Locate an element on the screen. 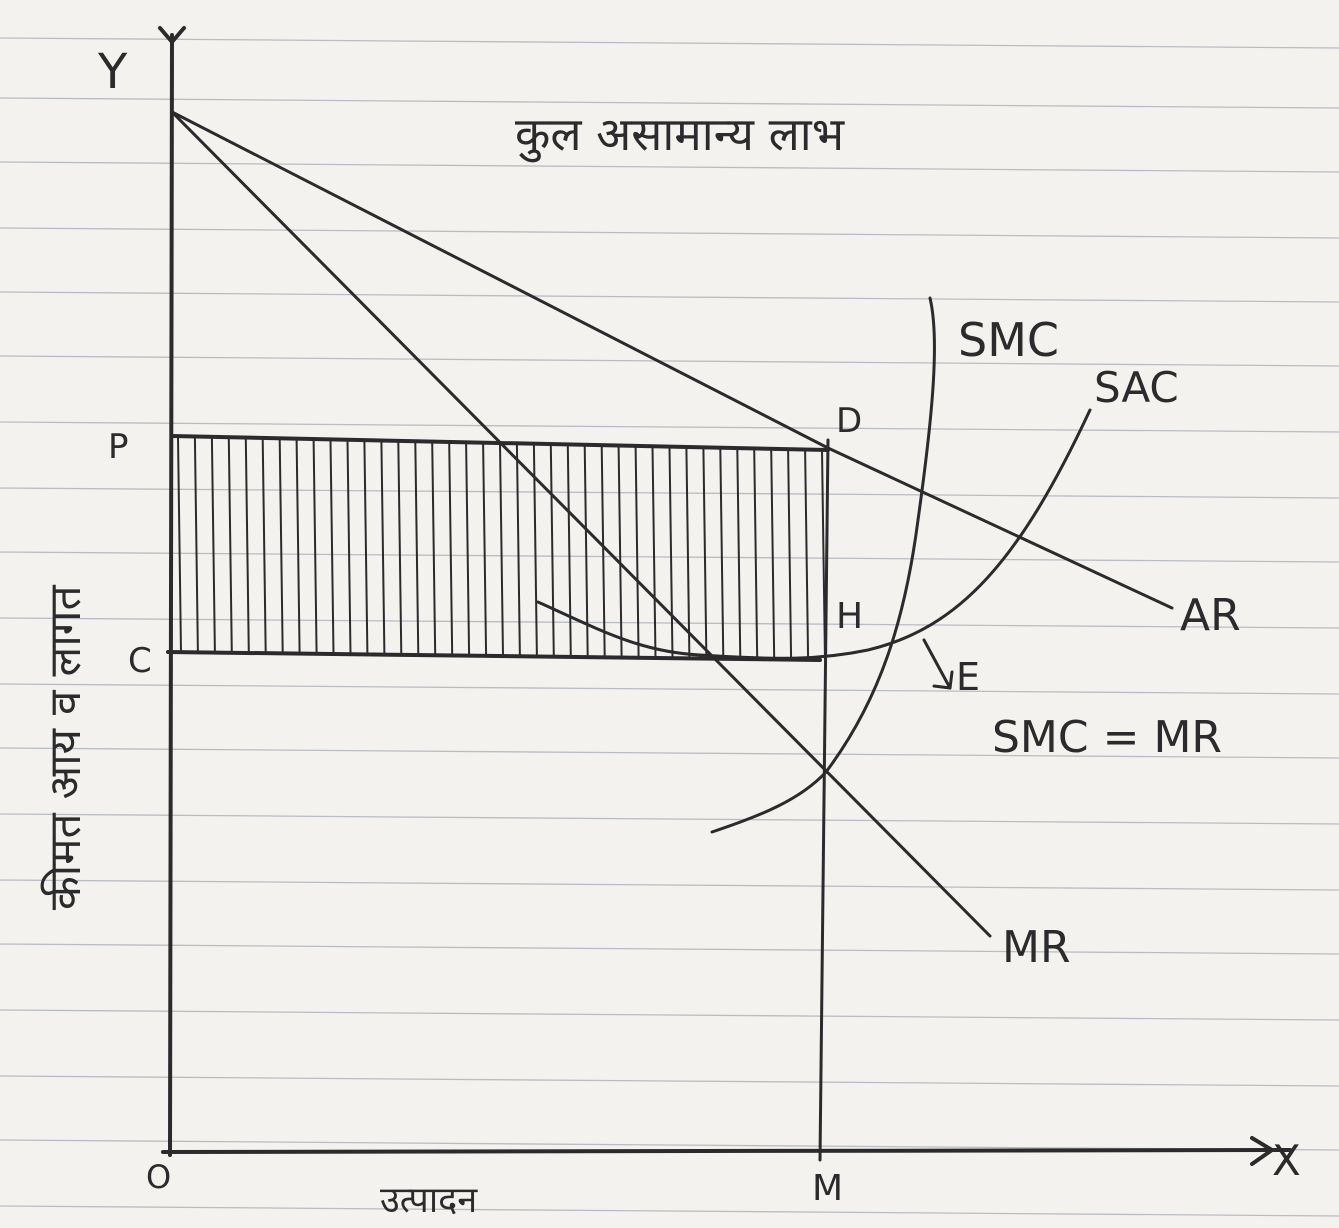 This screenshot has width=1339, height=1228. x-axis-arrow-icon is located at coordinates (1262, 1151).